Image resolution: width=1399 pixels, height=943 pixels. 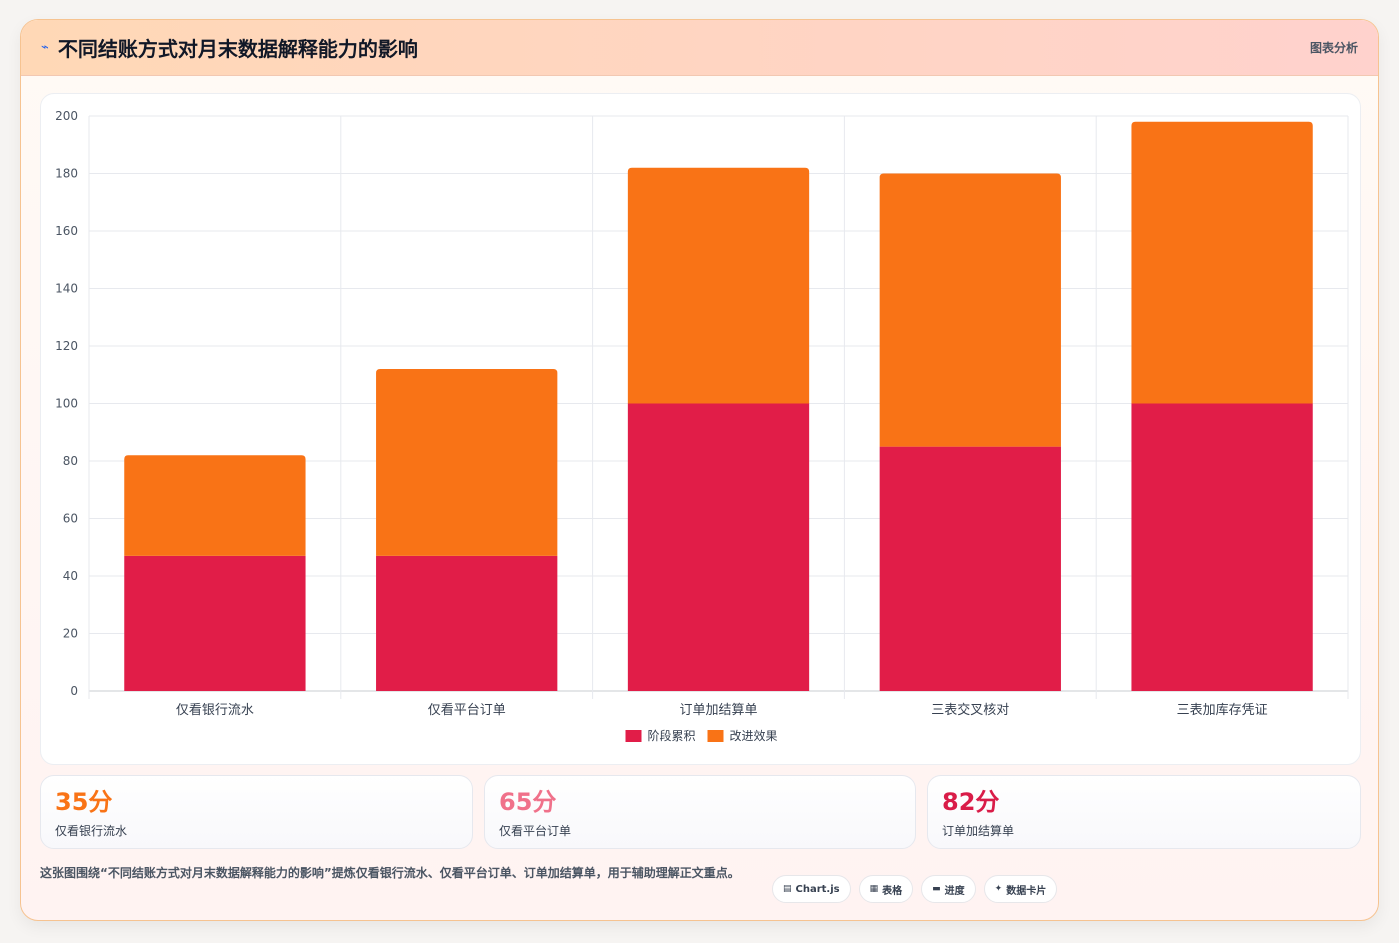 What do you see at coordinates (936, 889) in the screenshot?
I see `progress-icon: ▬` at bounding box center [936, 889].